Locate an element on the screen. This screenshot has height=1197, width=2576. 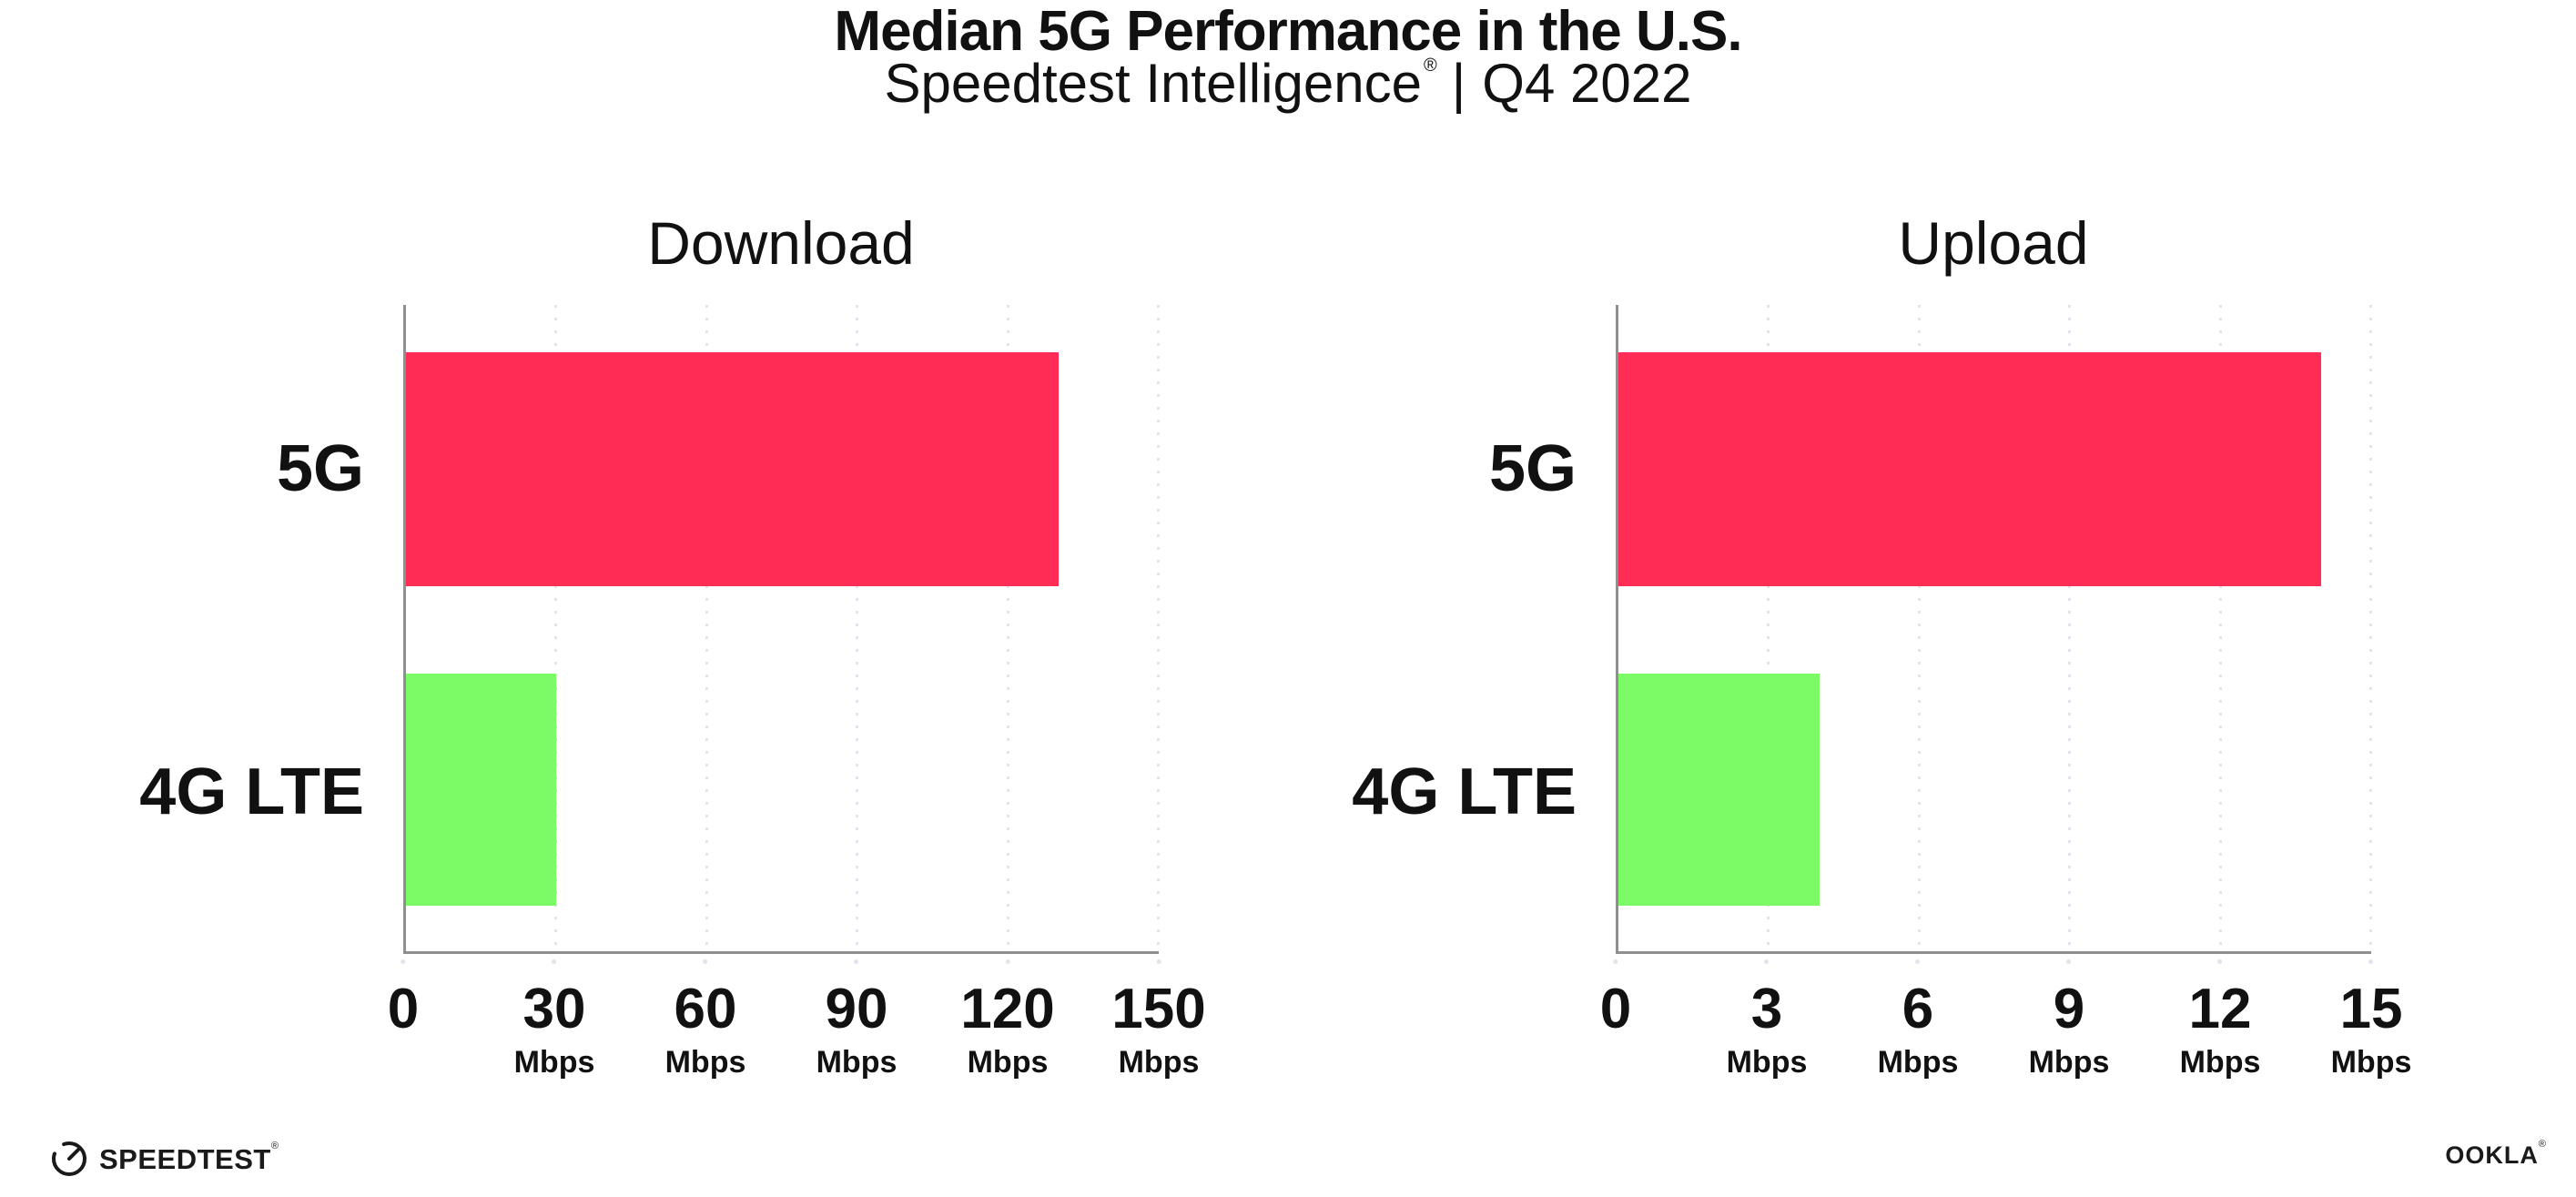
x-tick: 6 Mbps is located at coordinates (1918, 1020).